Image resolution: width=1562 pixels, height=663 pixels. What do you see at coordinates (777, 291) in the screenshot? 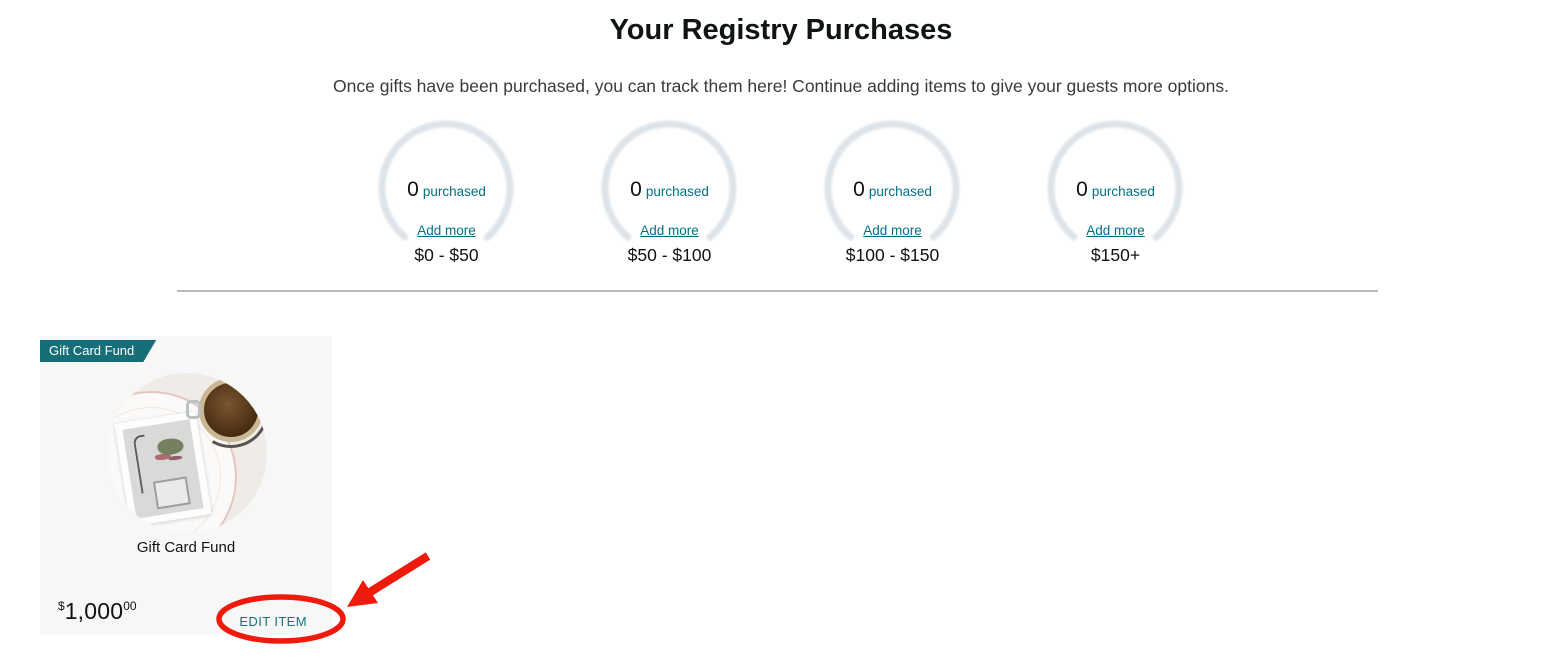
I see `section-divider` at bounding box center [777, 291].